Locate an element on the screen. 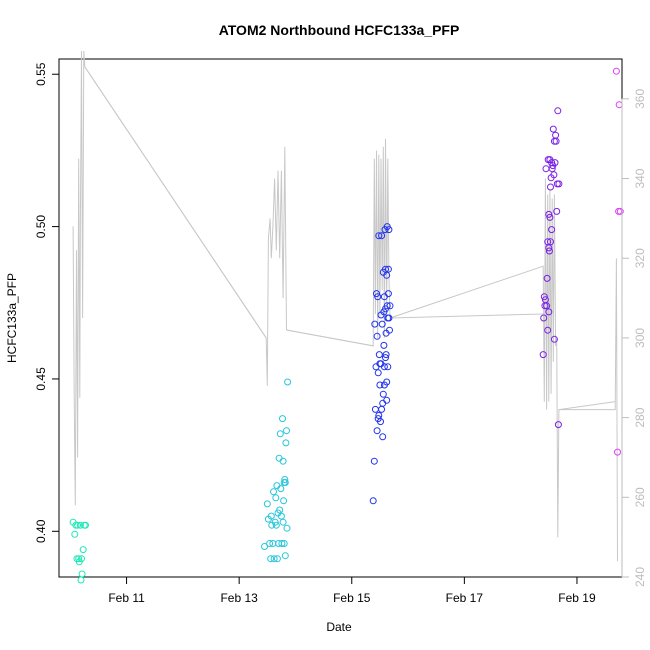 Image resolution: width=650 pixels, height=650 pixels. y2-tick-label: 240 is located at coordinates (640, 577).